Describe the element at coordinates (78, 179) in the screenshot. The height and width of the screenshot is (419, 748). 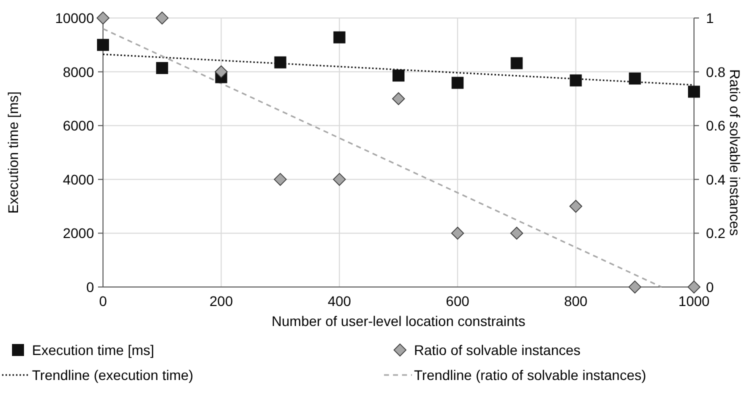
I see `y-tick-label: 4000` at that location.